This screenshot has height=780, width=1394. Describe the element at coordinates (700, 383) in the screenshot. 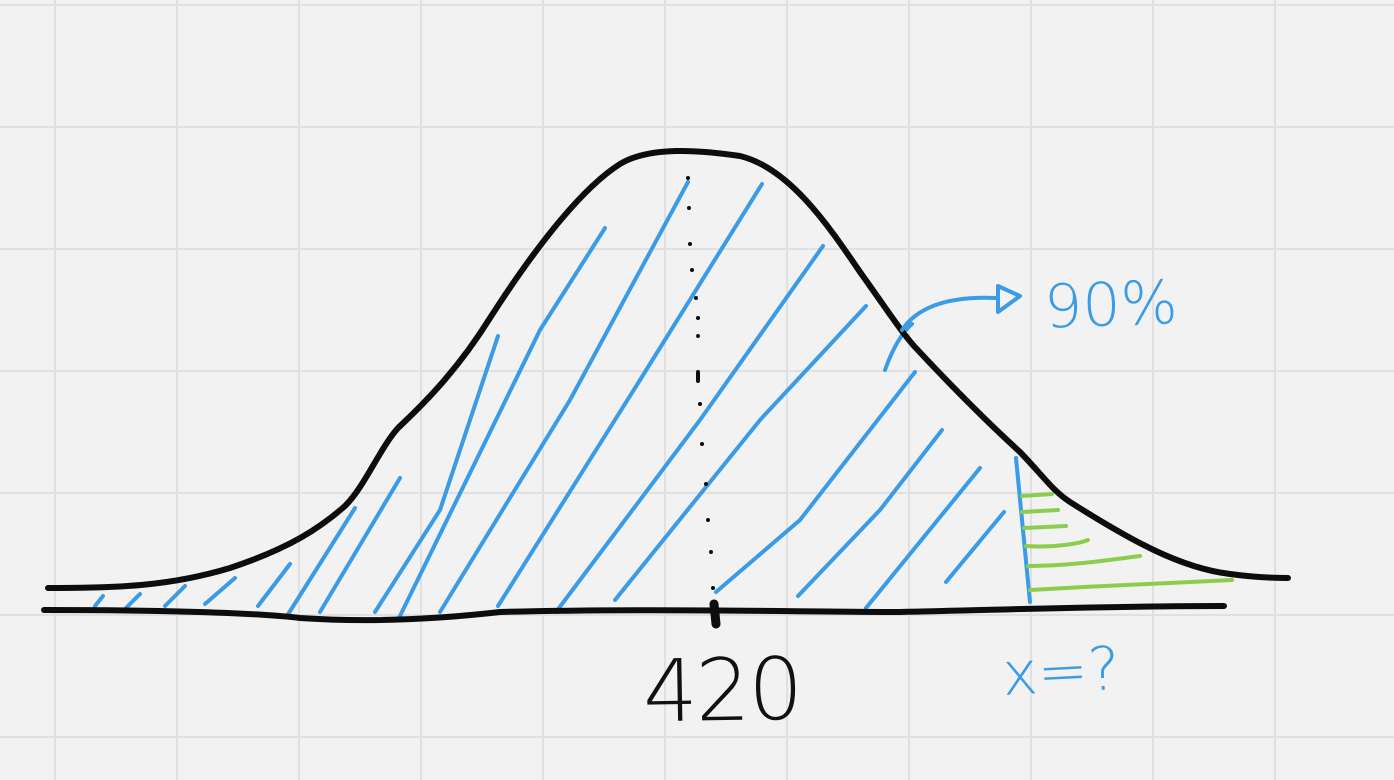

I see `mean-dotted-line` at that location.